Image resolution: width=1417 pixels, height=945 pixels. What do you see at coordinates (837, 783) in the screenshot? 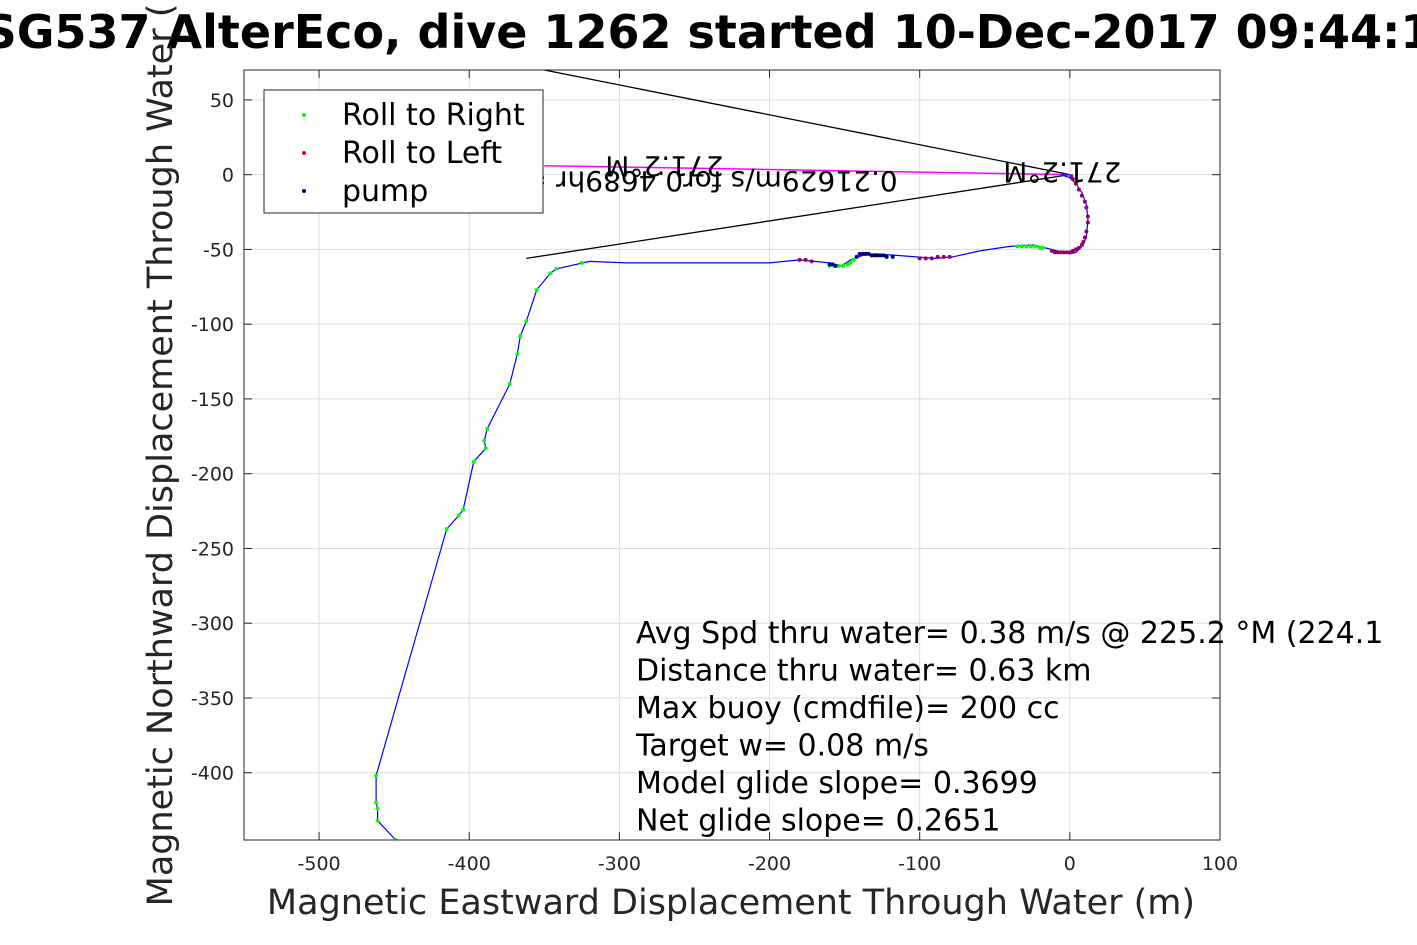
I see `stats-annotation-line: Model glide slope= 0.3699` at bounding box center [837, 783].